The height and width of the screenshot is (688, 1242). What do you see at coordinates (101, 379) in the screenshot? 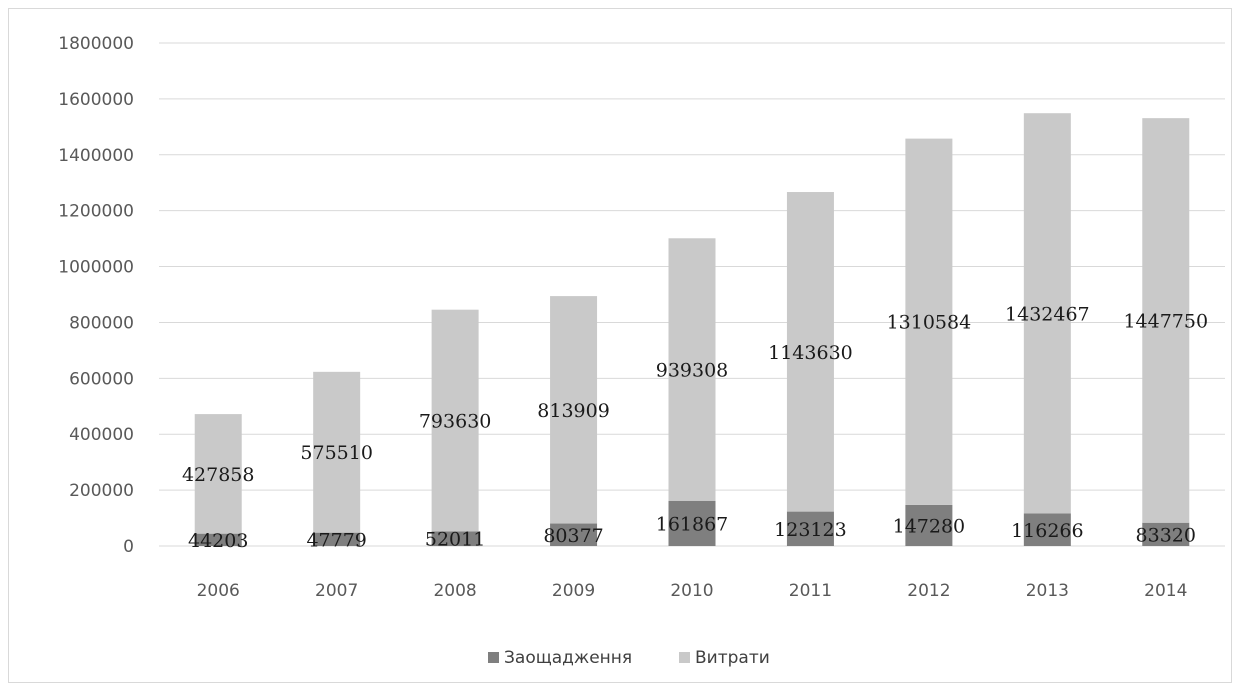
I see `y-tick-label: 600000` at bounding box center [101, 379].